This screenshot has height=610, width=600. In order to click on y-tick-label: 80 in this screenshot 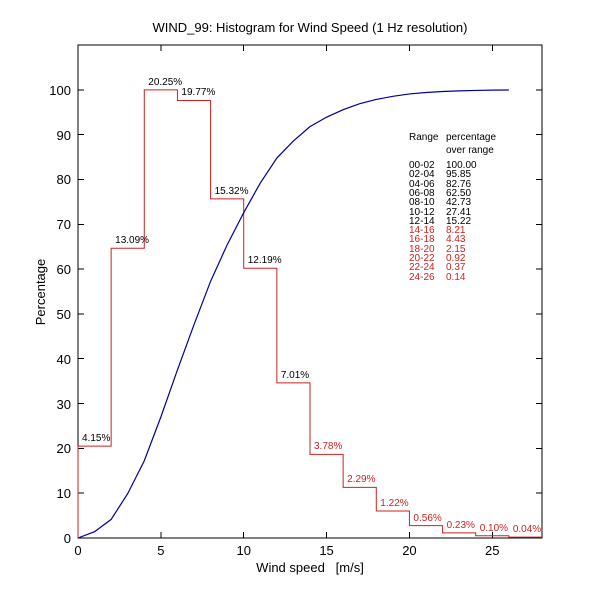, I will do `click(63, 180)`.